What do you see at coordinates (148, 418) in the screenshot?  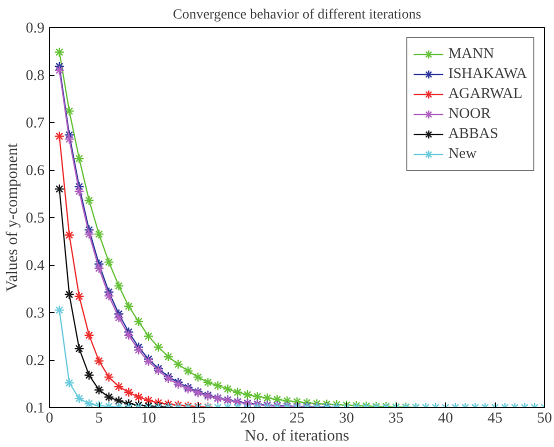 I see `x-tick-label: 10` at bounding box center [148, 418].